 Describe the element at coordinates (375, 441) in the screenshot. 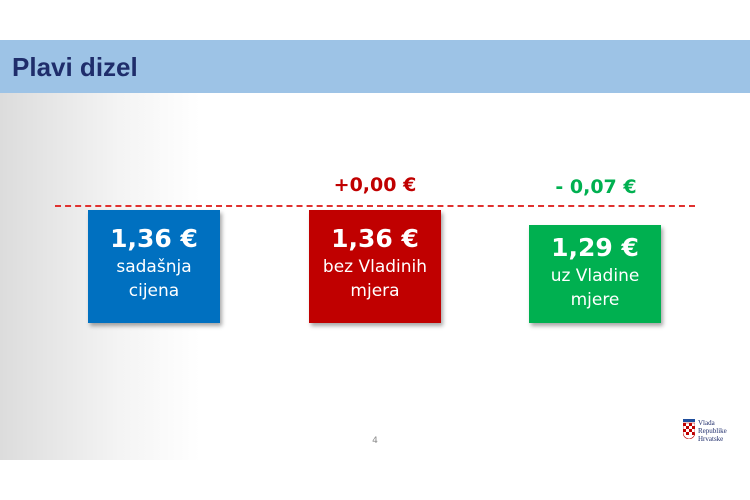

I see `page-number: 4` at that location.